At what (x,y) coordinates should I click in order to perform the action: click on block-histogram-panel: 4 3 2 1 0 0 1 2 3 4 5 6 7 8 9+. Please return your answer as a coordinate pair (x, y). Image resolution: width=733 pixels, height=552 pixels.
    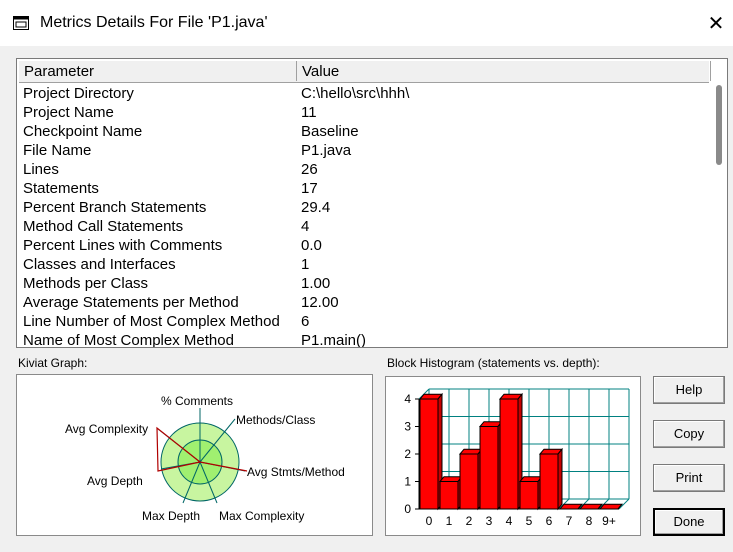
    Looking at the image, I should click on (513, 456).